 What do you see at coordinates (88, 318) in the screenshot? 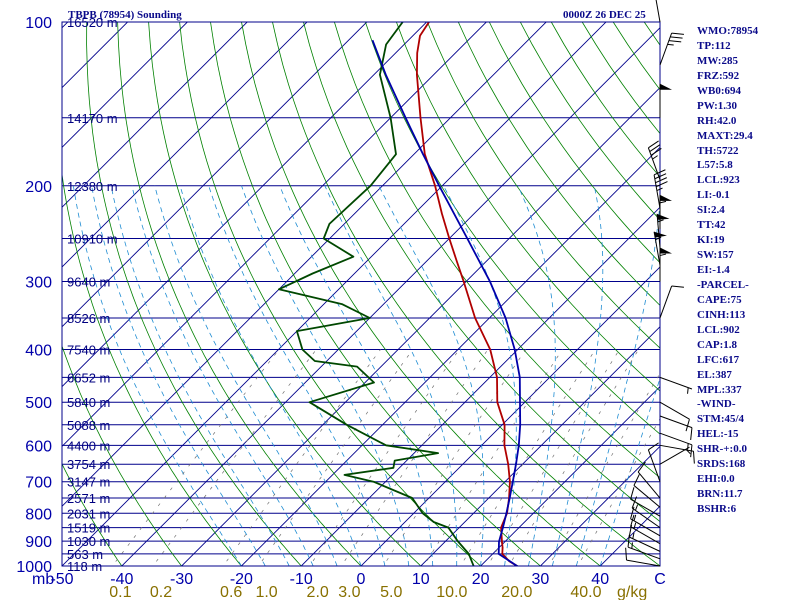
I see `height-label: 8526 m` at bounding box center [88, 318].